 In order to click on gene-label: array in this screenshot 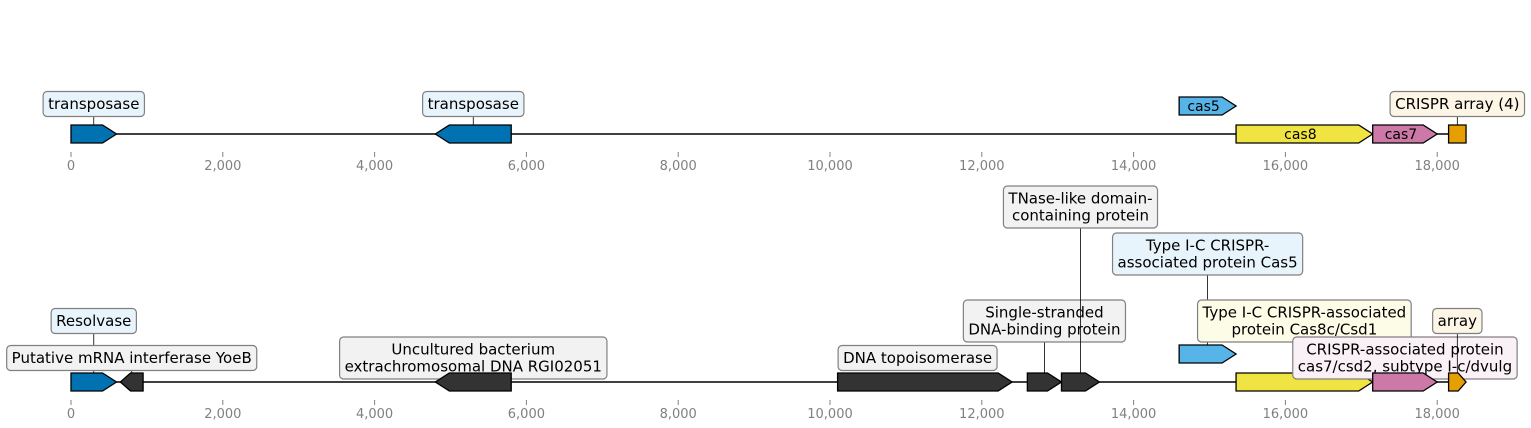, I will do `click(1457, 321)`.